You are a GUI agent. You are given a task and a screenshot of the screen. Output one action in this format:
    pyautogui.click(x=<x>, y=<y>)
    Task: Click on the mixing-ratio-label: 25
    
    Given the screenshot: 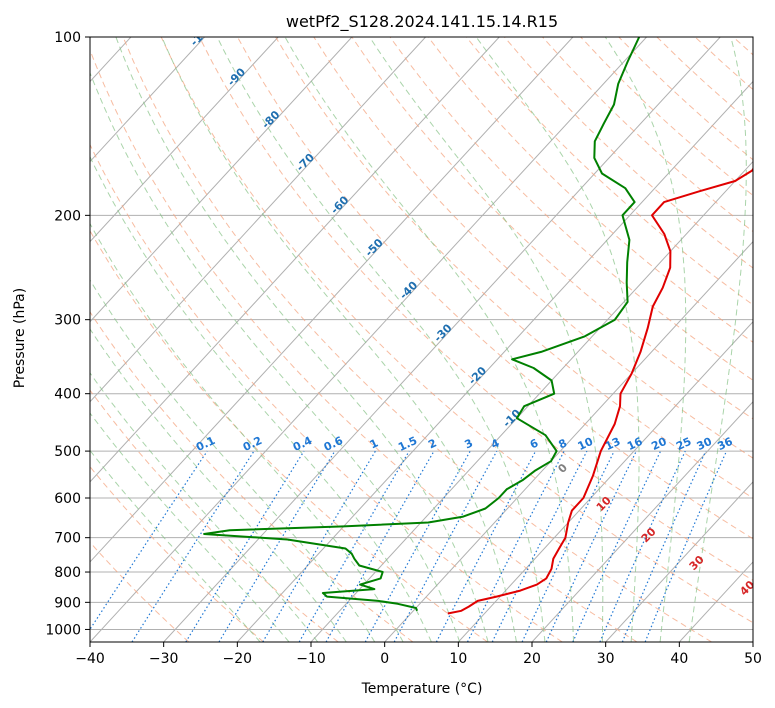 What is the action you would take?
    pyautogui.click(x=683, y=444)
    